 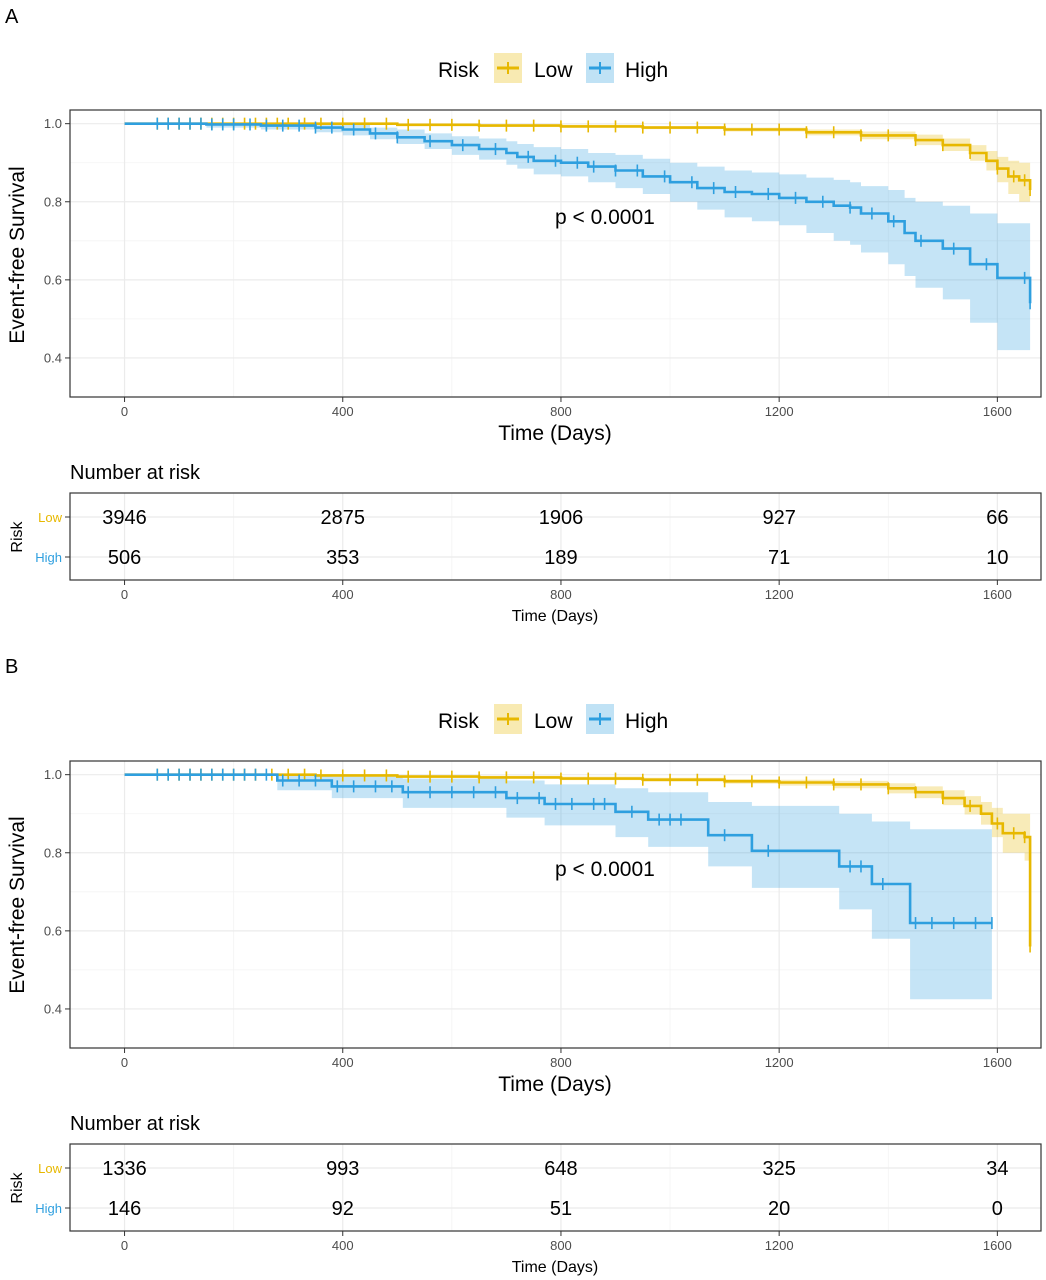 I want to click on risk-count: 20, so click(x=779, y=1209).